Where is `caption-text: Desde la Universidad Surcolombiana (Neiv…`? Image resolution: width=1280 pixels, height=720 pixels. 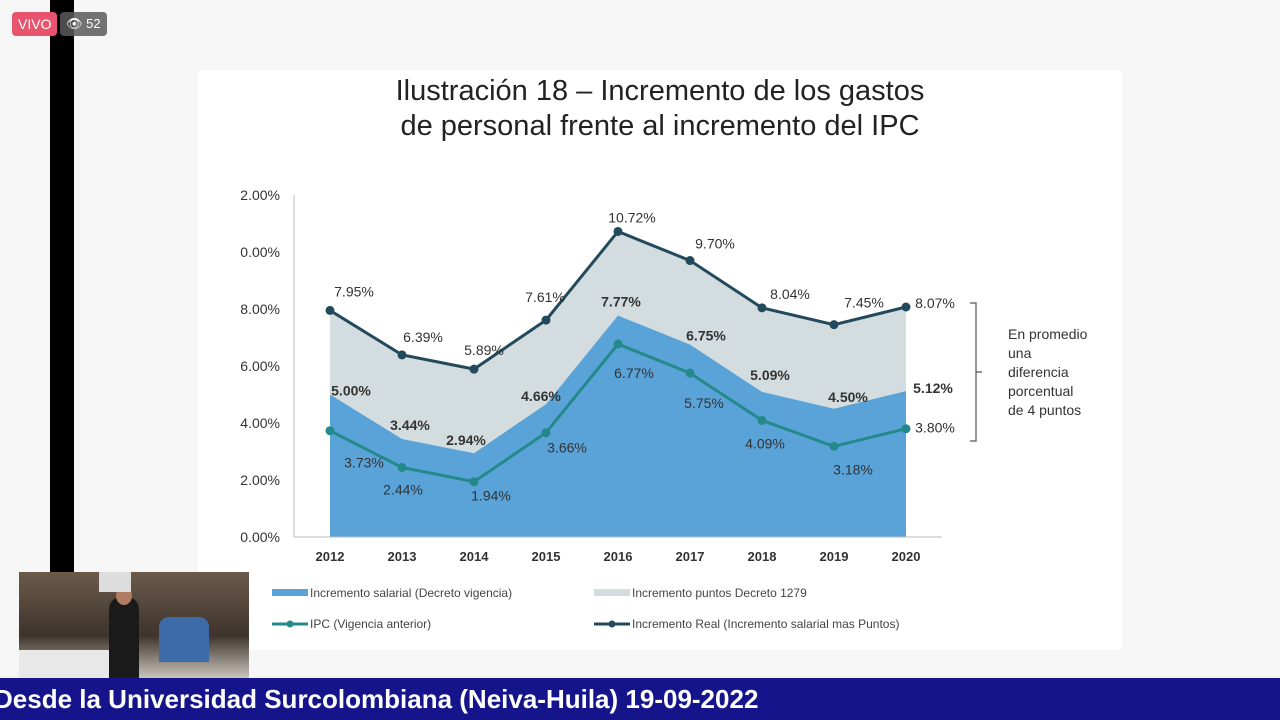 caption-text: Desde la Universidad Surcolombiana (Neiv… is located at coordinates (379, 699).